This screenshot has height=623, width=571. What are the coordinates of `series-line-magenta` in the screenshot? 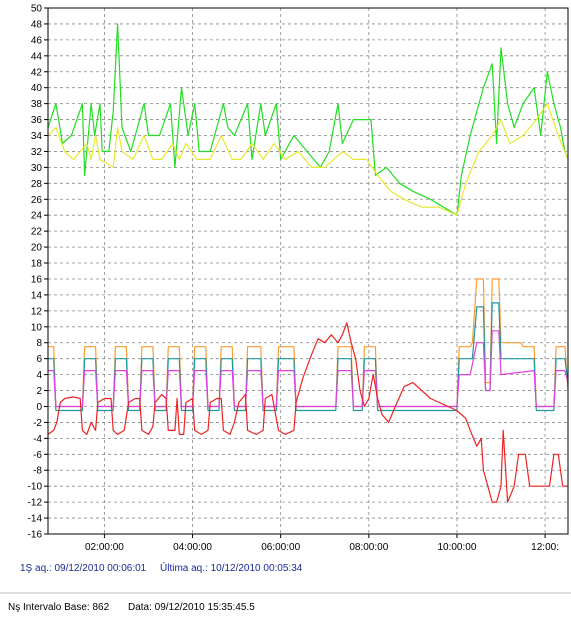 It's located at (308, 369).